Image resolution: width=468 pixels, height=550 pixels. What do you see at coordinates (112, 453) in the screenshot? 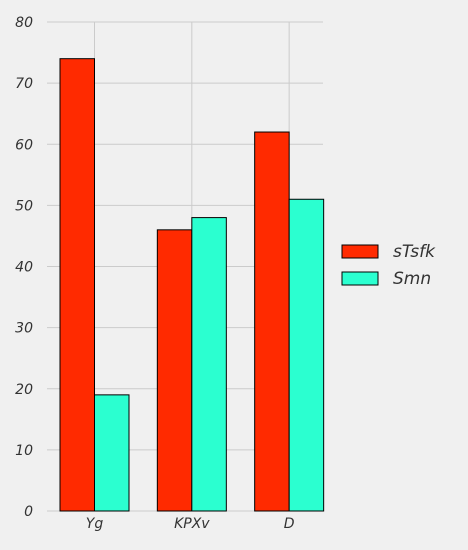
I see `bar-Smn-Yg` at bounding box center [112, 453].